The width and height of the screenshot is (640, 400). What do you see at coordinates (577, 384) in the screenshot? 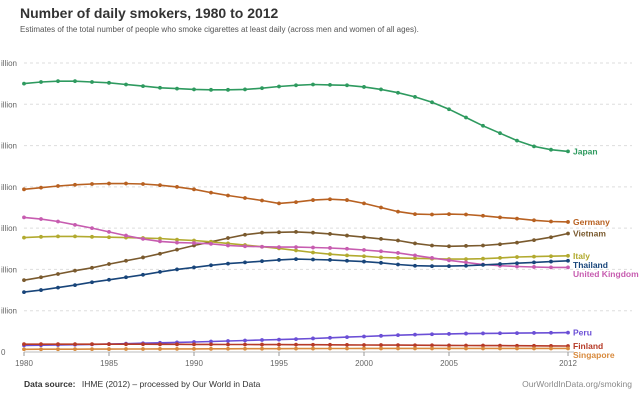
I see `credit-link: OurWorldInData.org/smoking` at bounding box center [577, 384].